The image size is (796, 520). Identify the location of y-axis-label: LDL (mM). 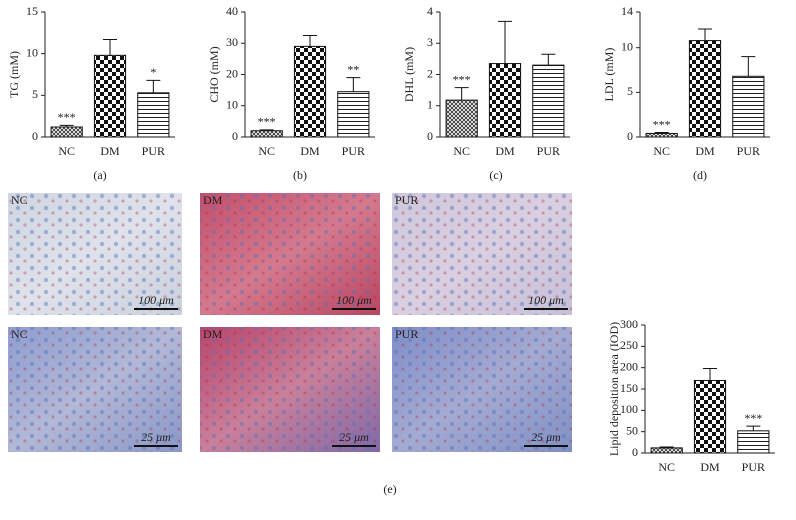
(609, 75).